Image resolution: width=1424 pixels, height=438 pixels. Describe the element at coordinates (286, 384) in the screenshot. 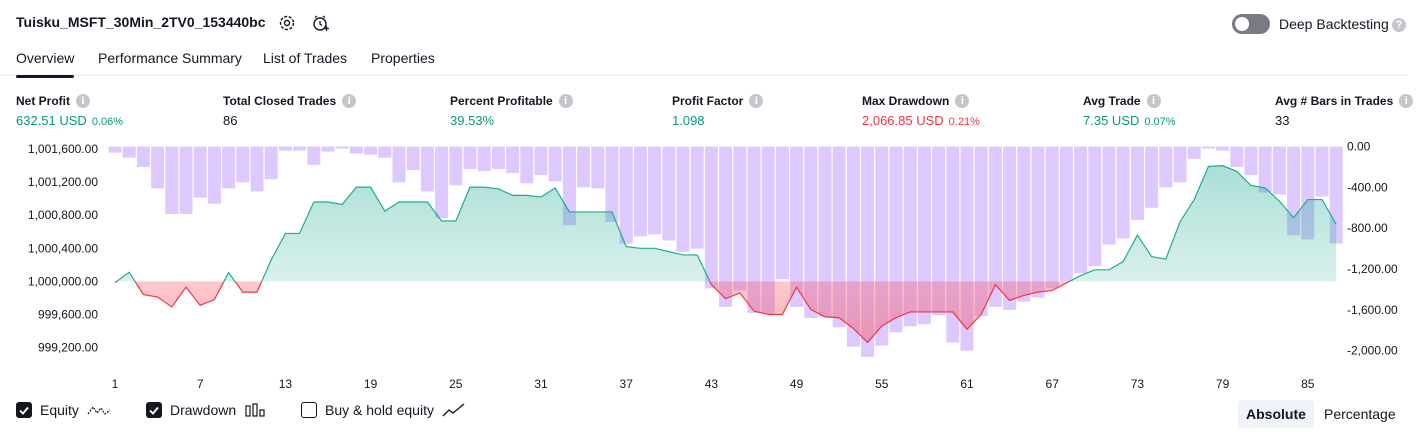

I see `x-axis-tick-label: 13` at that location.